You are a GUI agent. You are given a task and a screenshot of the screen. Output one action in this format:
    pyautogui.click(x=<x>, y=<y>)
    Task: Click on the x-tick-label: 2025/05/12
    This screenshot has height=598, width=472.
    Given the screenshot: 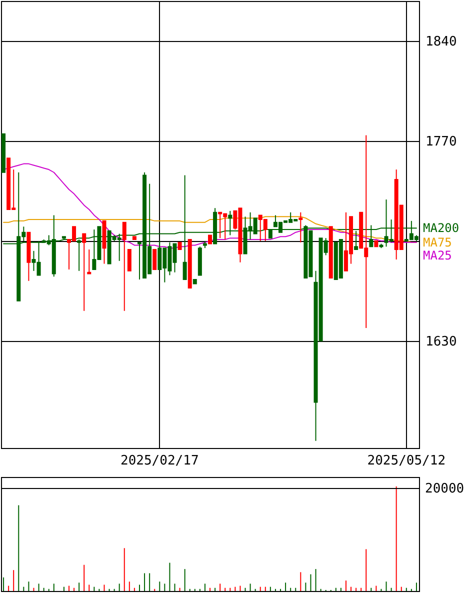 What is the action you would take?
    pyautogui.click(x=406, y=461)
    